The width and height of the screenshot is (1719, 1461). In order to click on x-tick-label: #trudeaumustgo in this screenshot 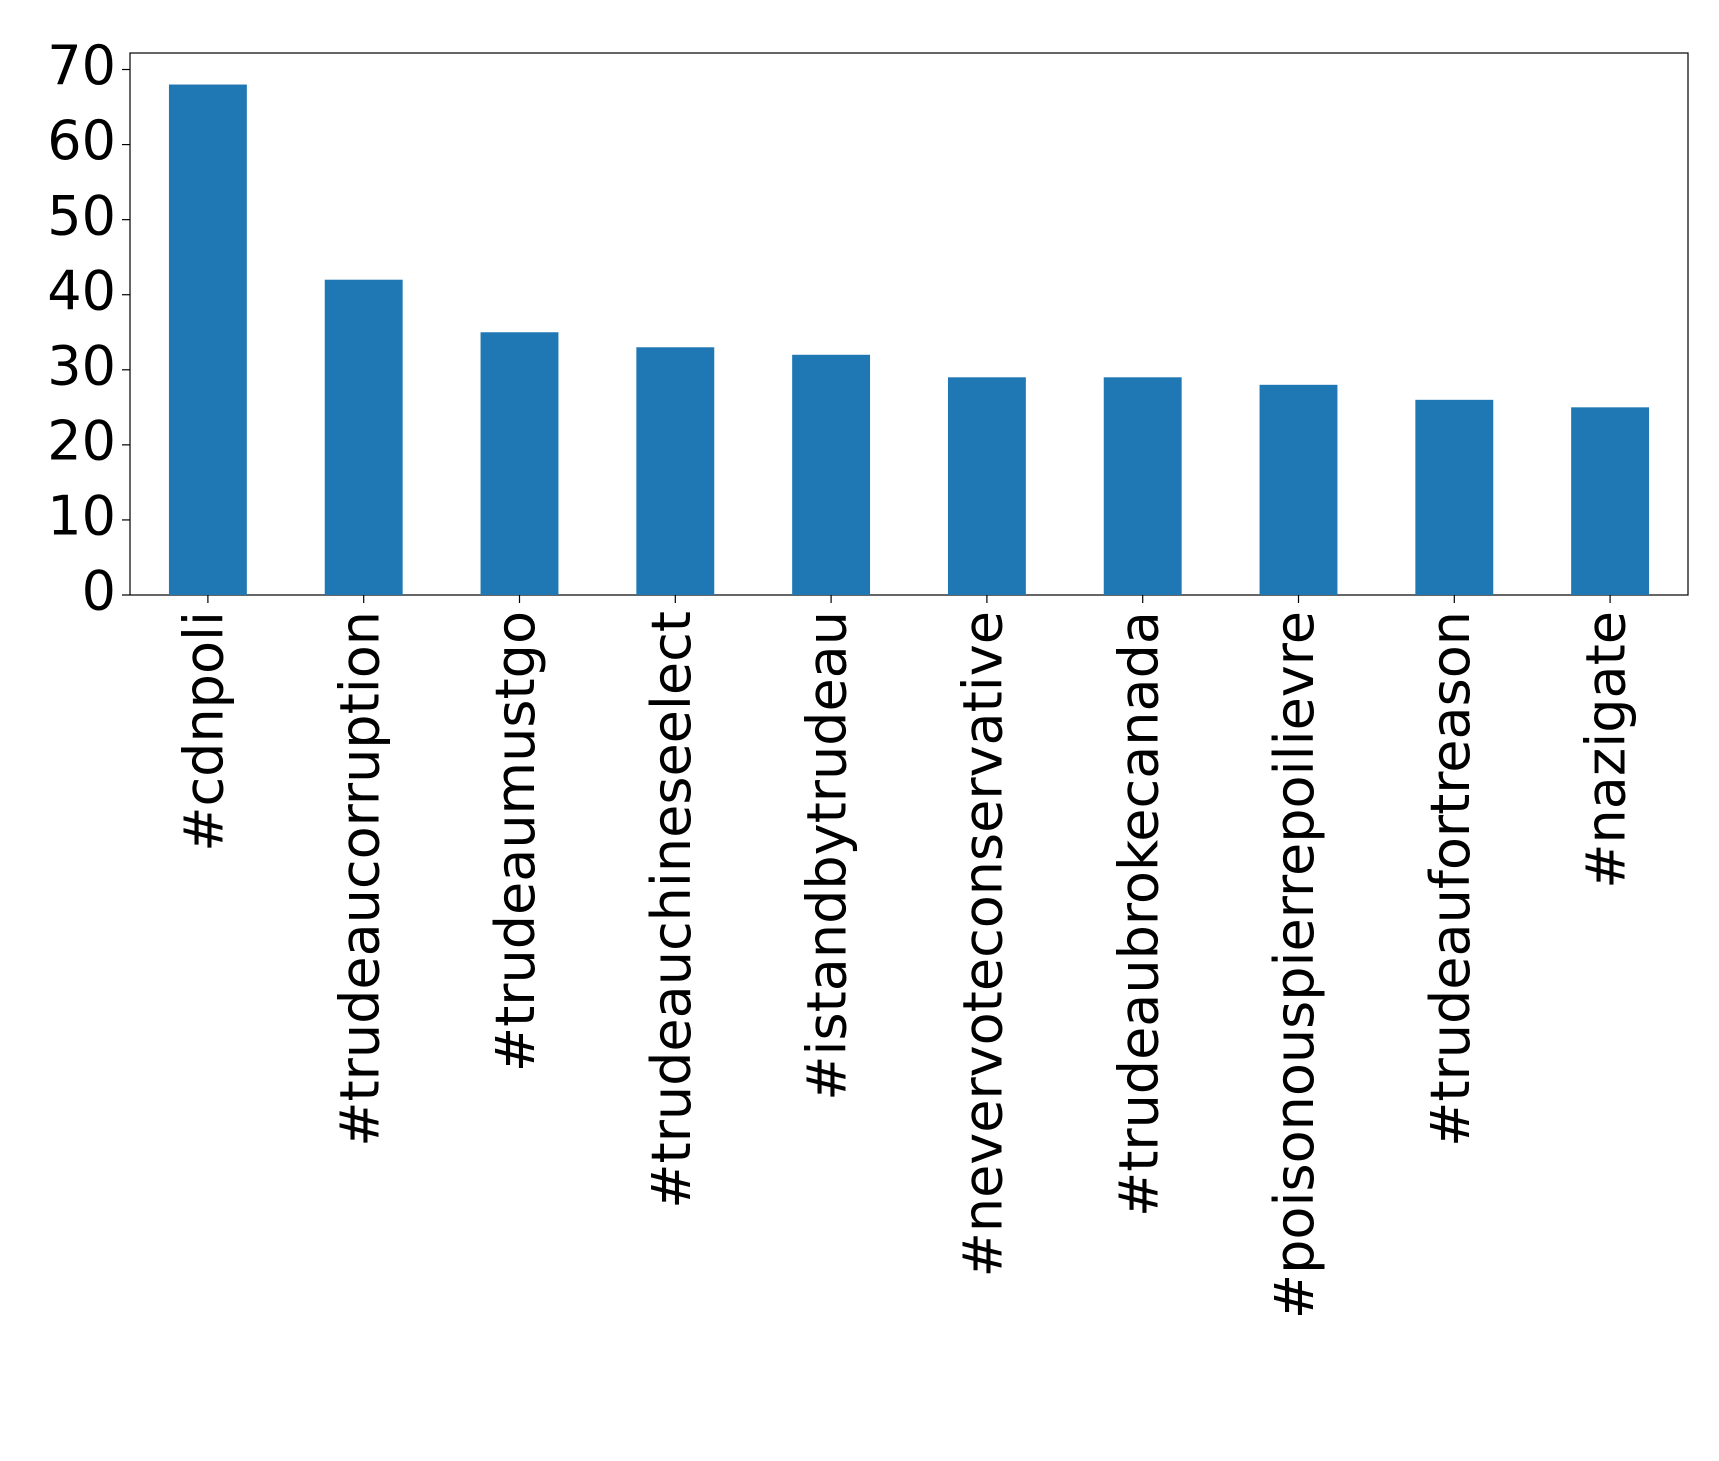, I will do `click(515, 841)`.